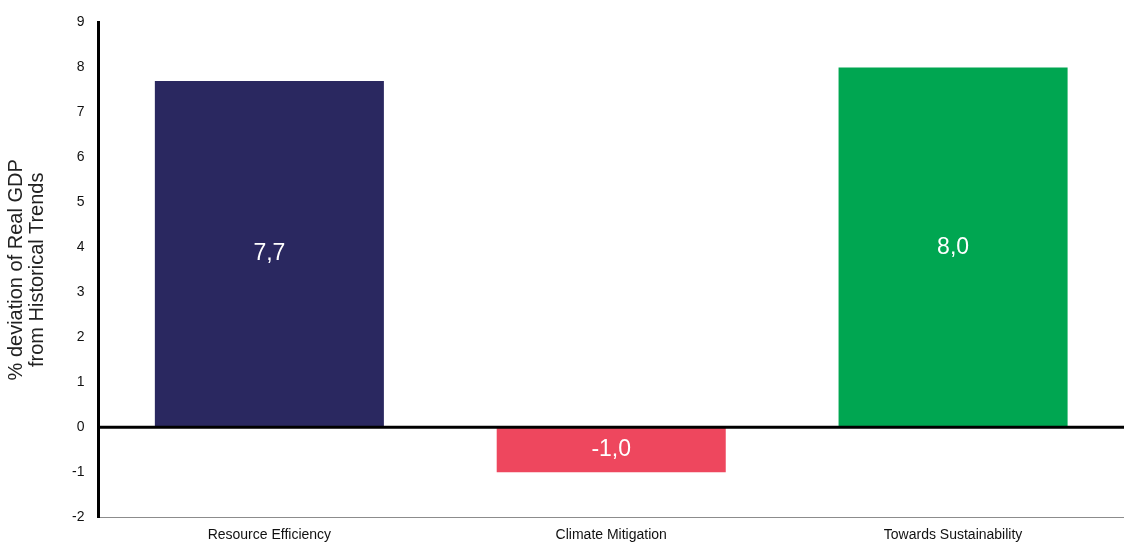 The image size is (1124, 556). I want to click on y-tick-label: 4, so click(80, 246).